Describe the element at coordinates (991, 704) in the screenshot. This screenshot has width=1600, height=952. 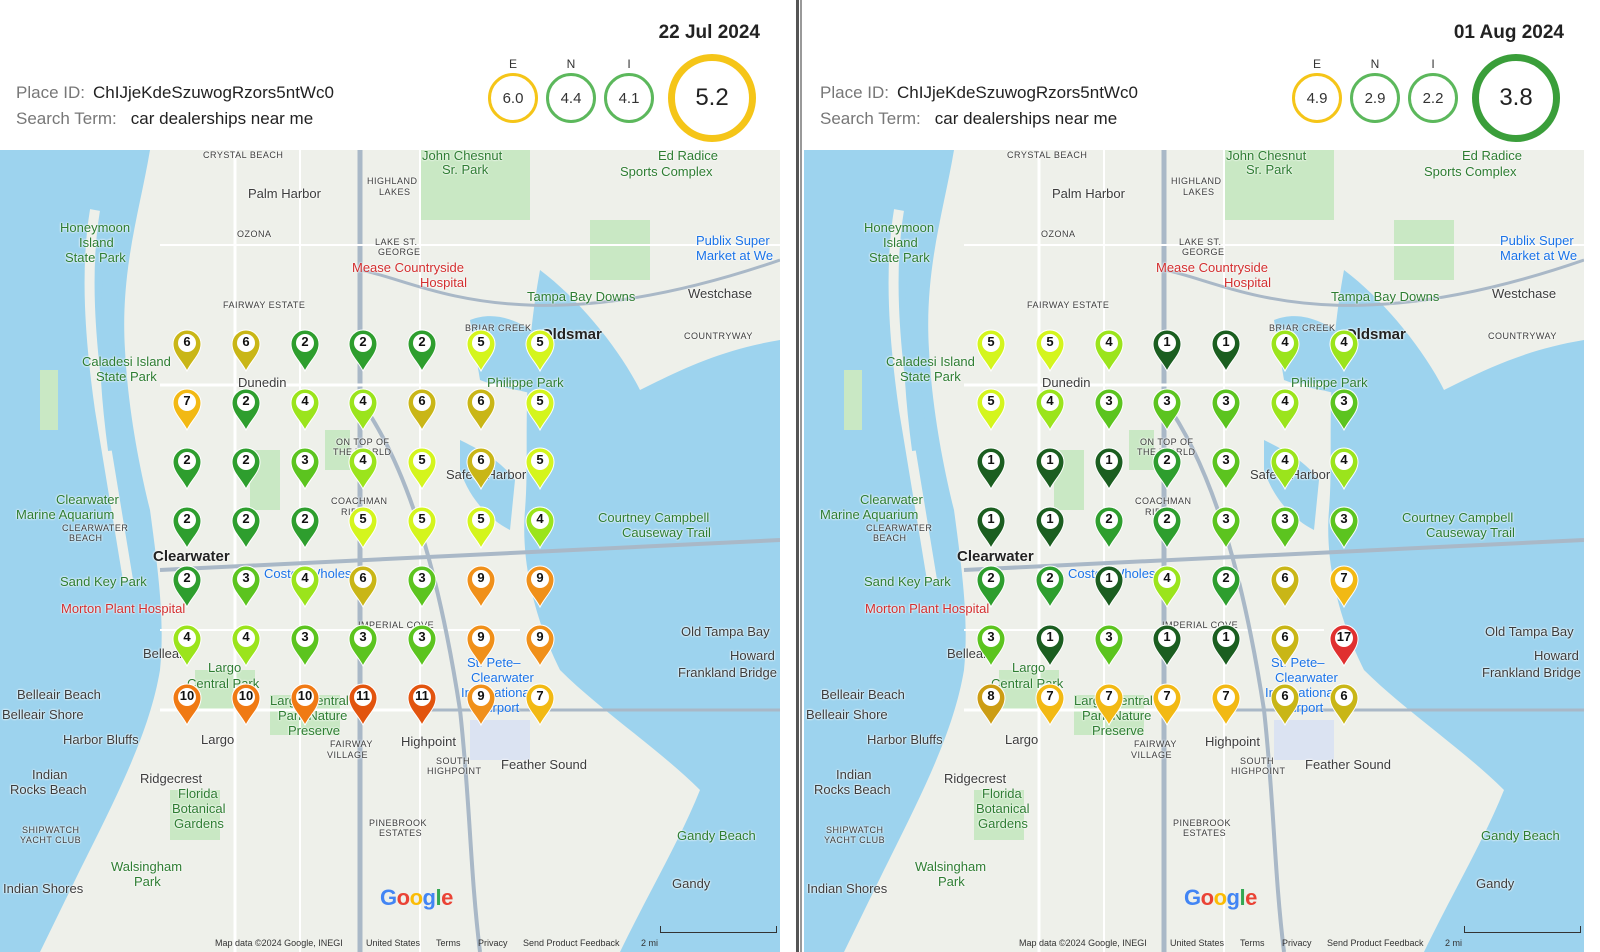
I see `rank-pin: 8` at that location.